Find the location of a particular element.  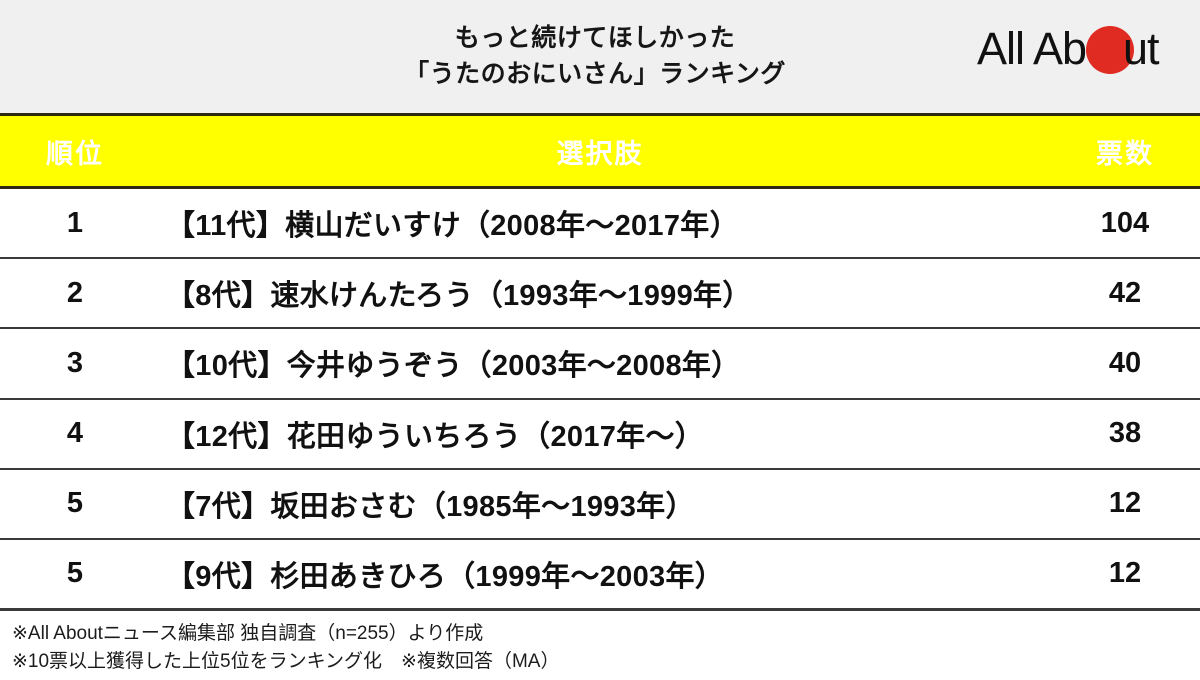

logo-text-right: ut is located at coordinates (1141, 49).